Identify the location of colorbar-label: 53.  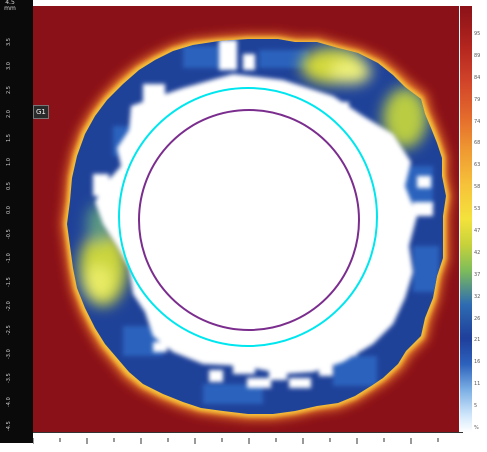
(477, 209).